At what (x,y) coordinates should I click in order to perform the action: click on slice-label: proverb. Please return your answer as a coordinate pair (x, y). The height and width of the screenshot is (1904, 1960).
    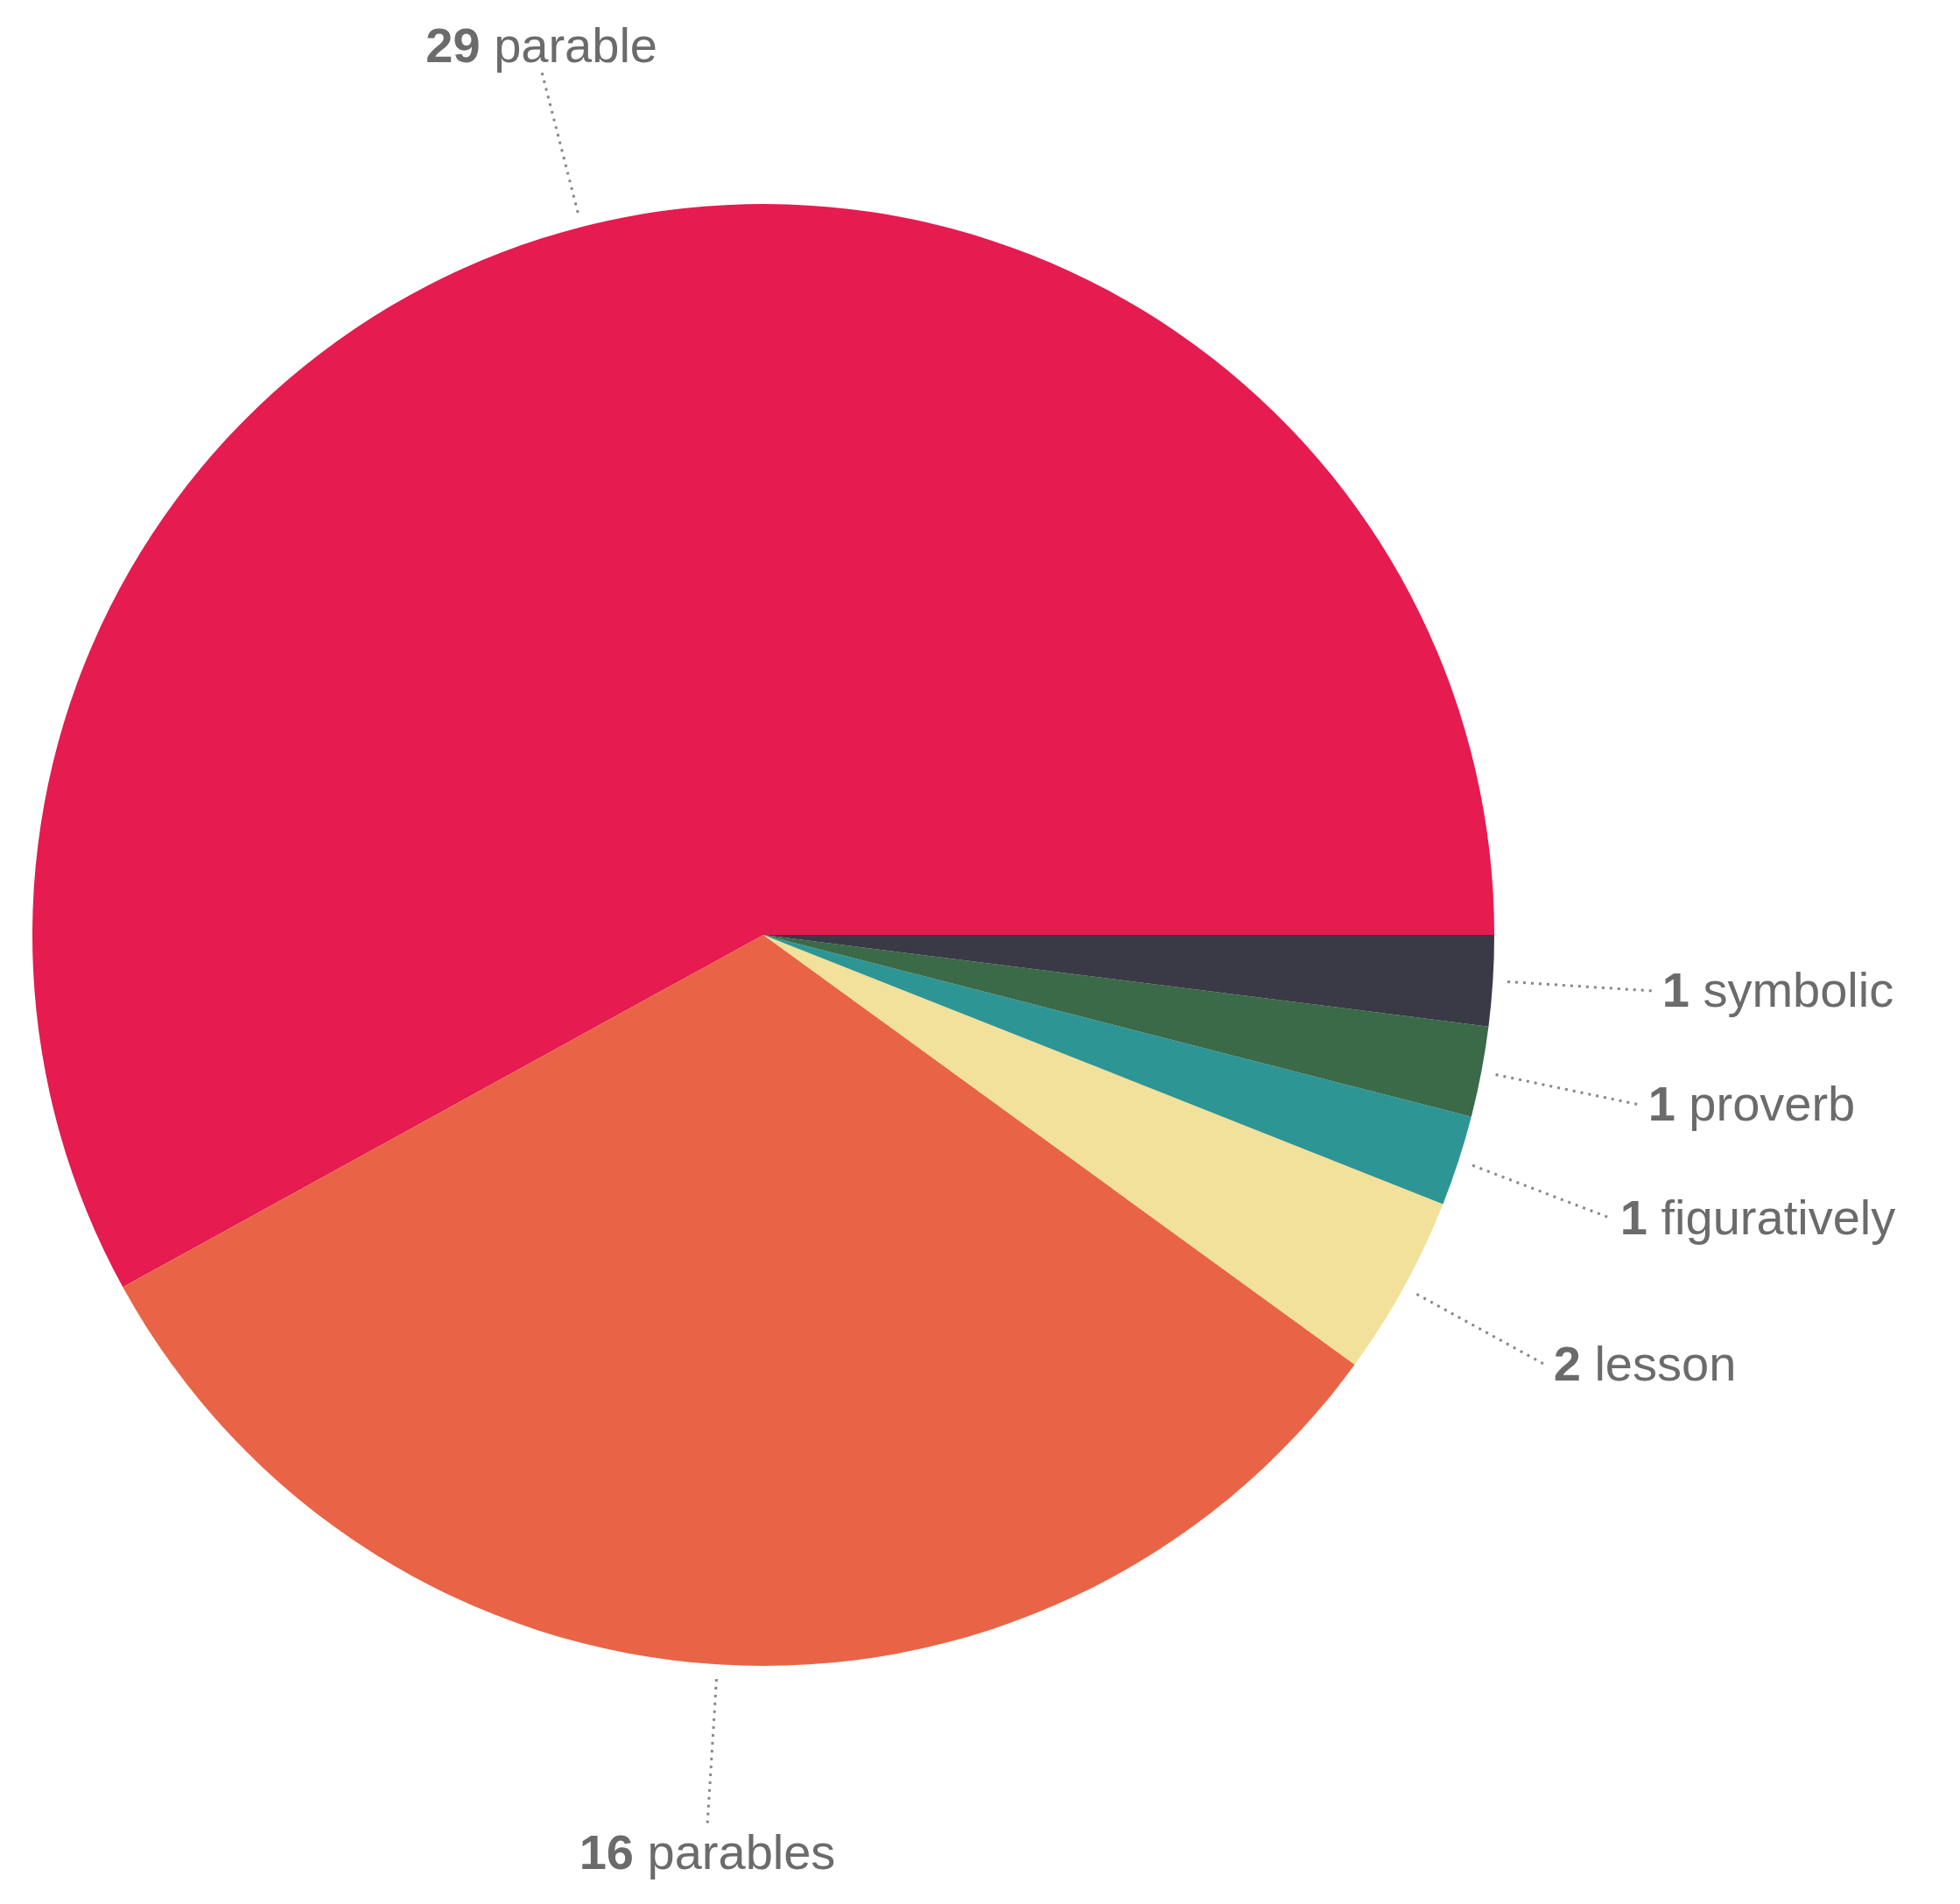
    Looking at the image, I should click on (1765, 1103).